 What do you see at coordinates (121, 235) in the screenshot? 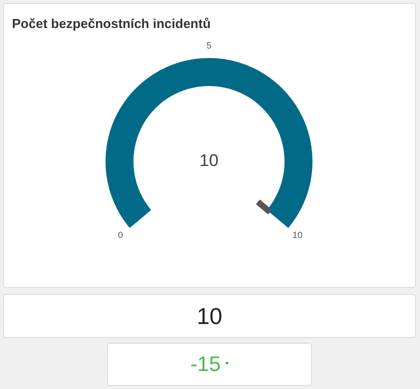
I see `text: 0` at bounding box center [121, 235].